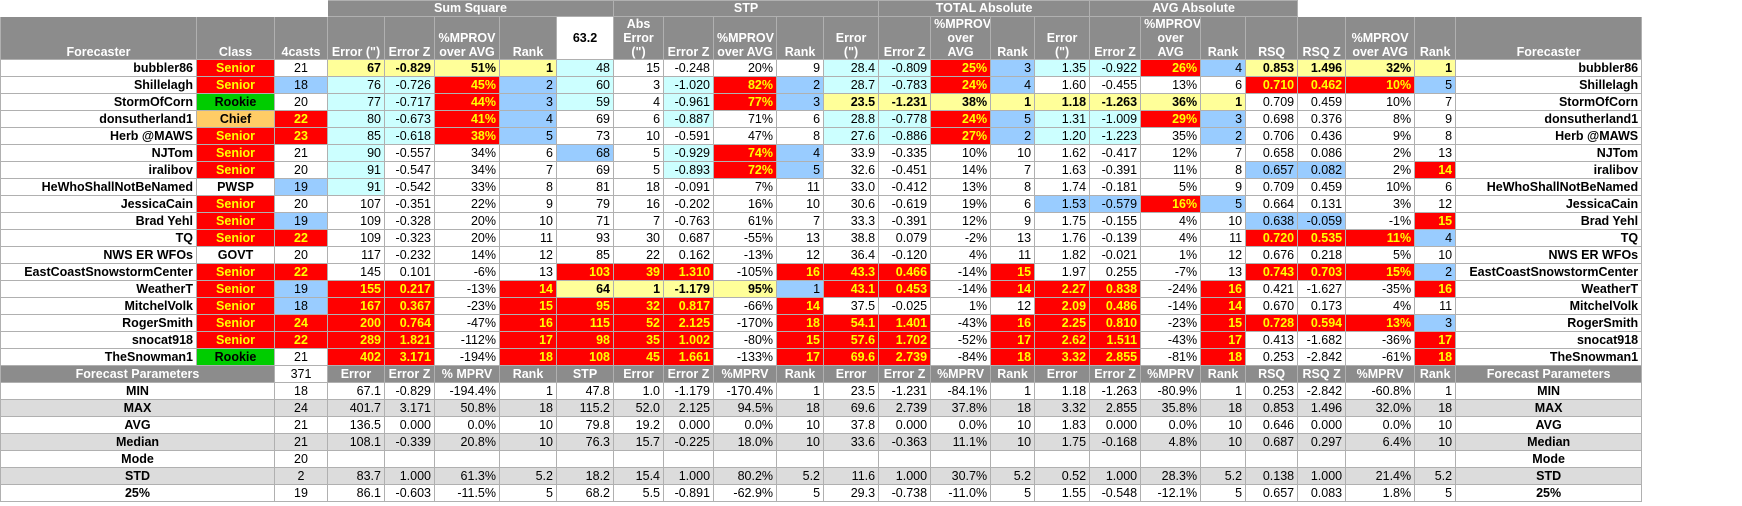 The height and width of the screenshot is (506, 1742). Describe the element at coordinates (409, 153) in the screenshot. I see `value-cell: -0.557` at that location.